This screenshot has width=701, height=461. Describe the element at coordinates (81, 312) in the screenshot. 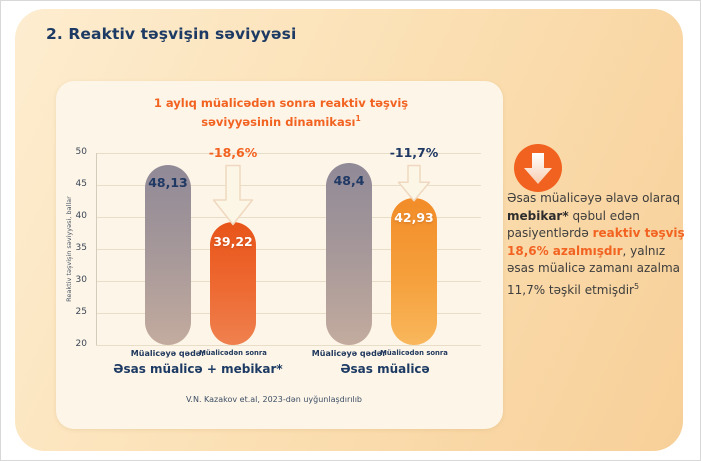

I see `y-tick-label: 25` at that location.